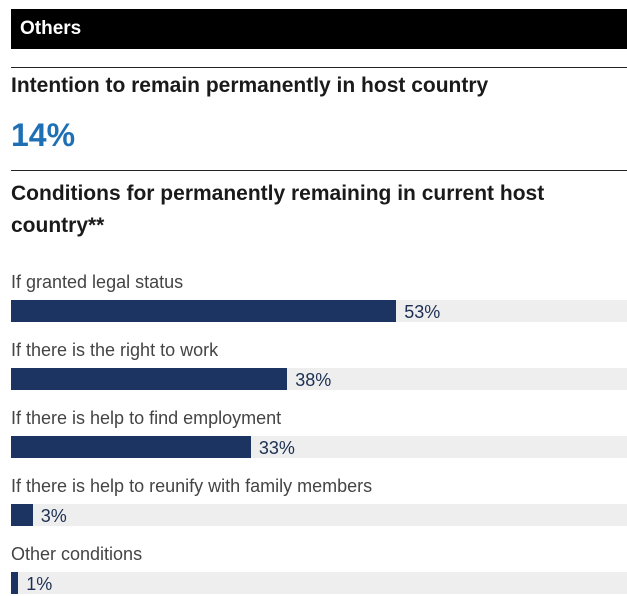 The width and height of the screenshot is (627, 596). What do you see at coordinates (43, 135) in the screenshot?
I see `intention-value: 14%` at bounding box center [43, 135].